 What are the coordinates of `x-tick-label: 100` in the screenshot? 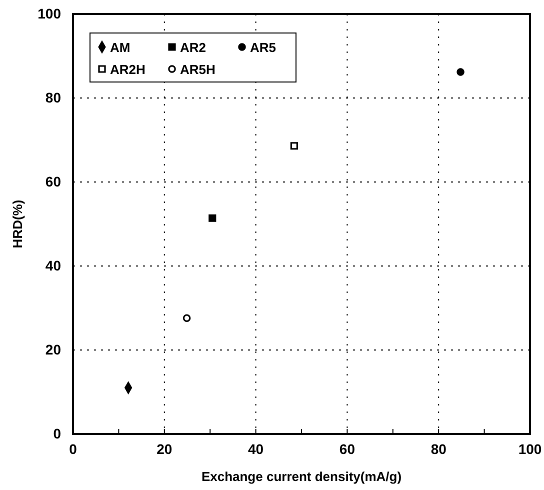 It's located at (530, 448).